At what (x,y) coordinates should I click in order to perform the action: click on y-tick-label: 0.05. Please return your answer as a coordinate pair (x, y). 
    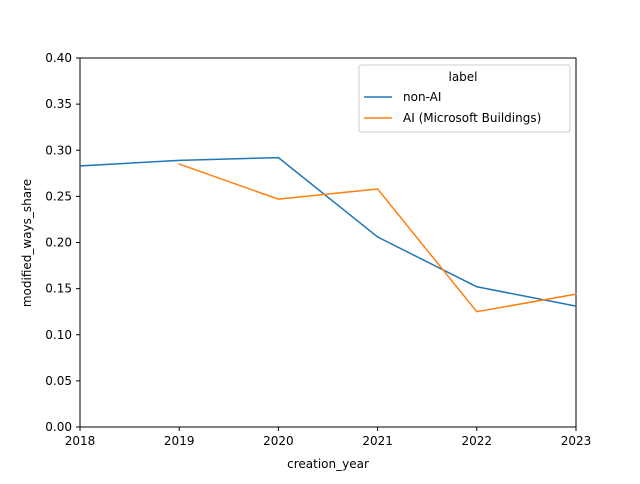
    Looking at the image, I should click on (58, 381).